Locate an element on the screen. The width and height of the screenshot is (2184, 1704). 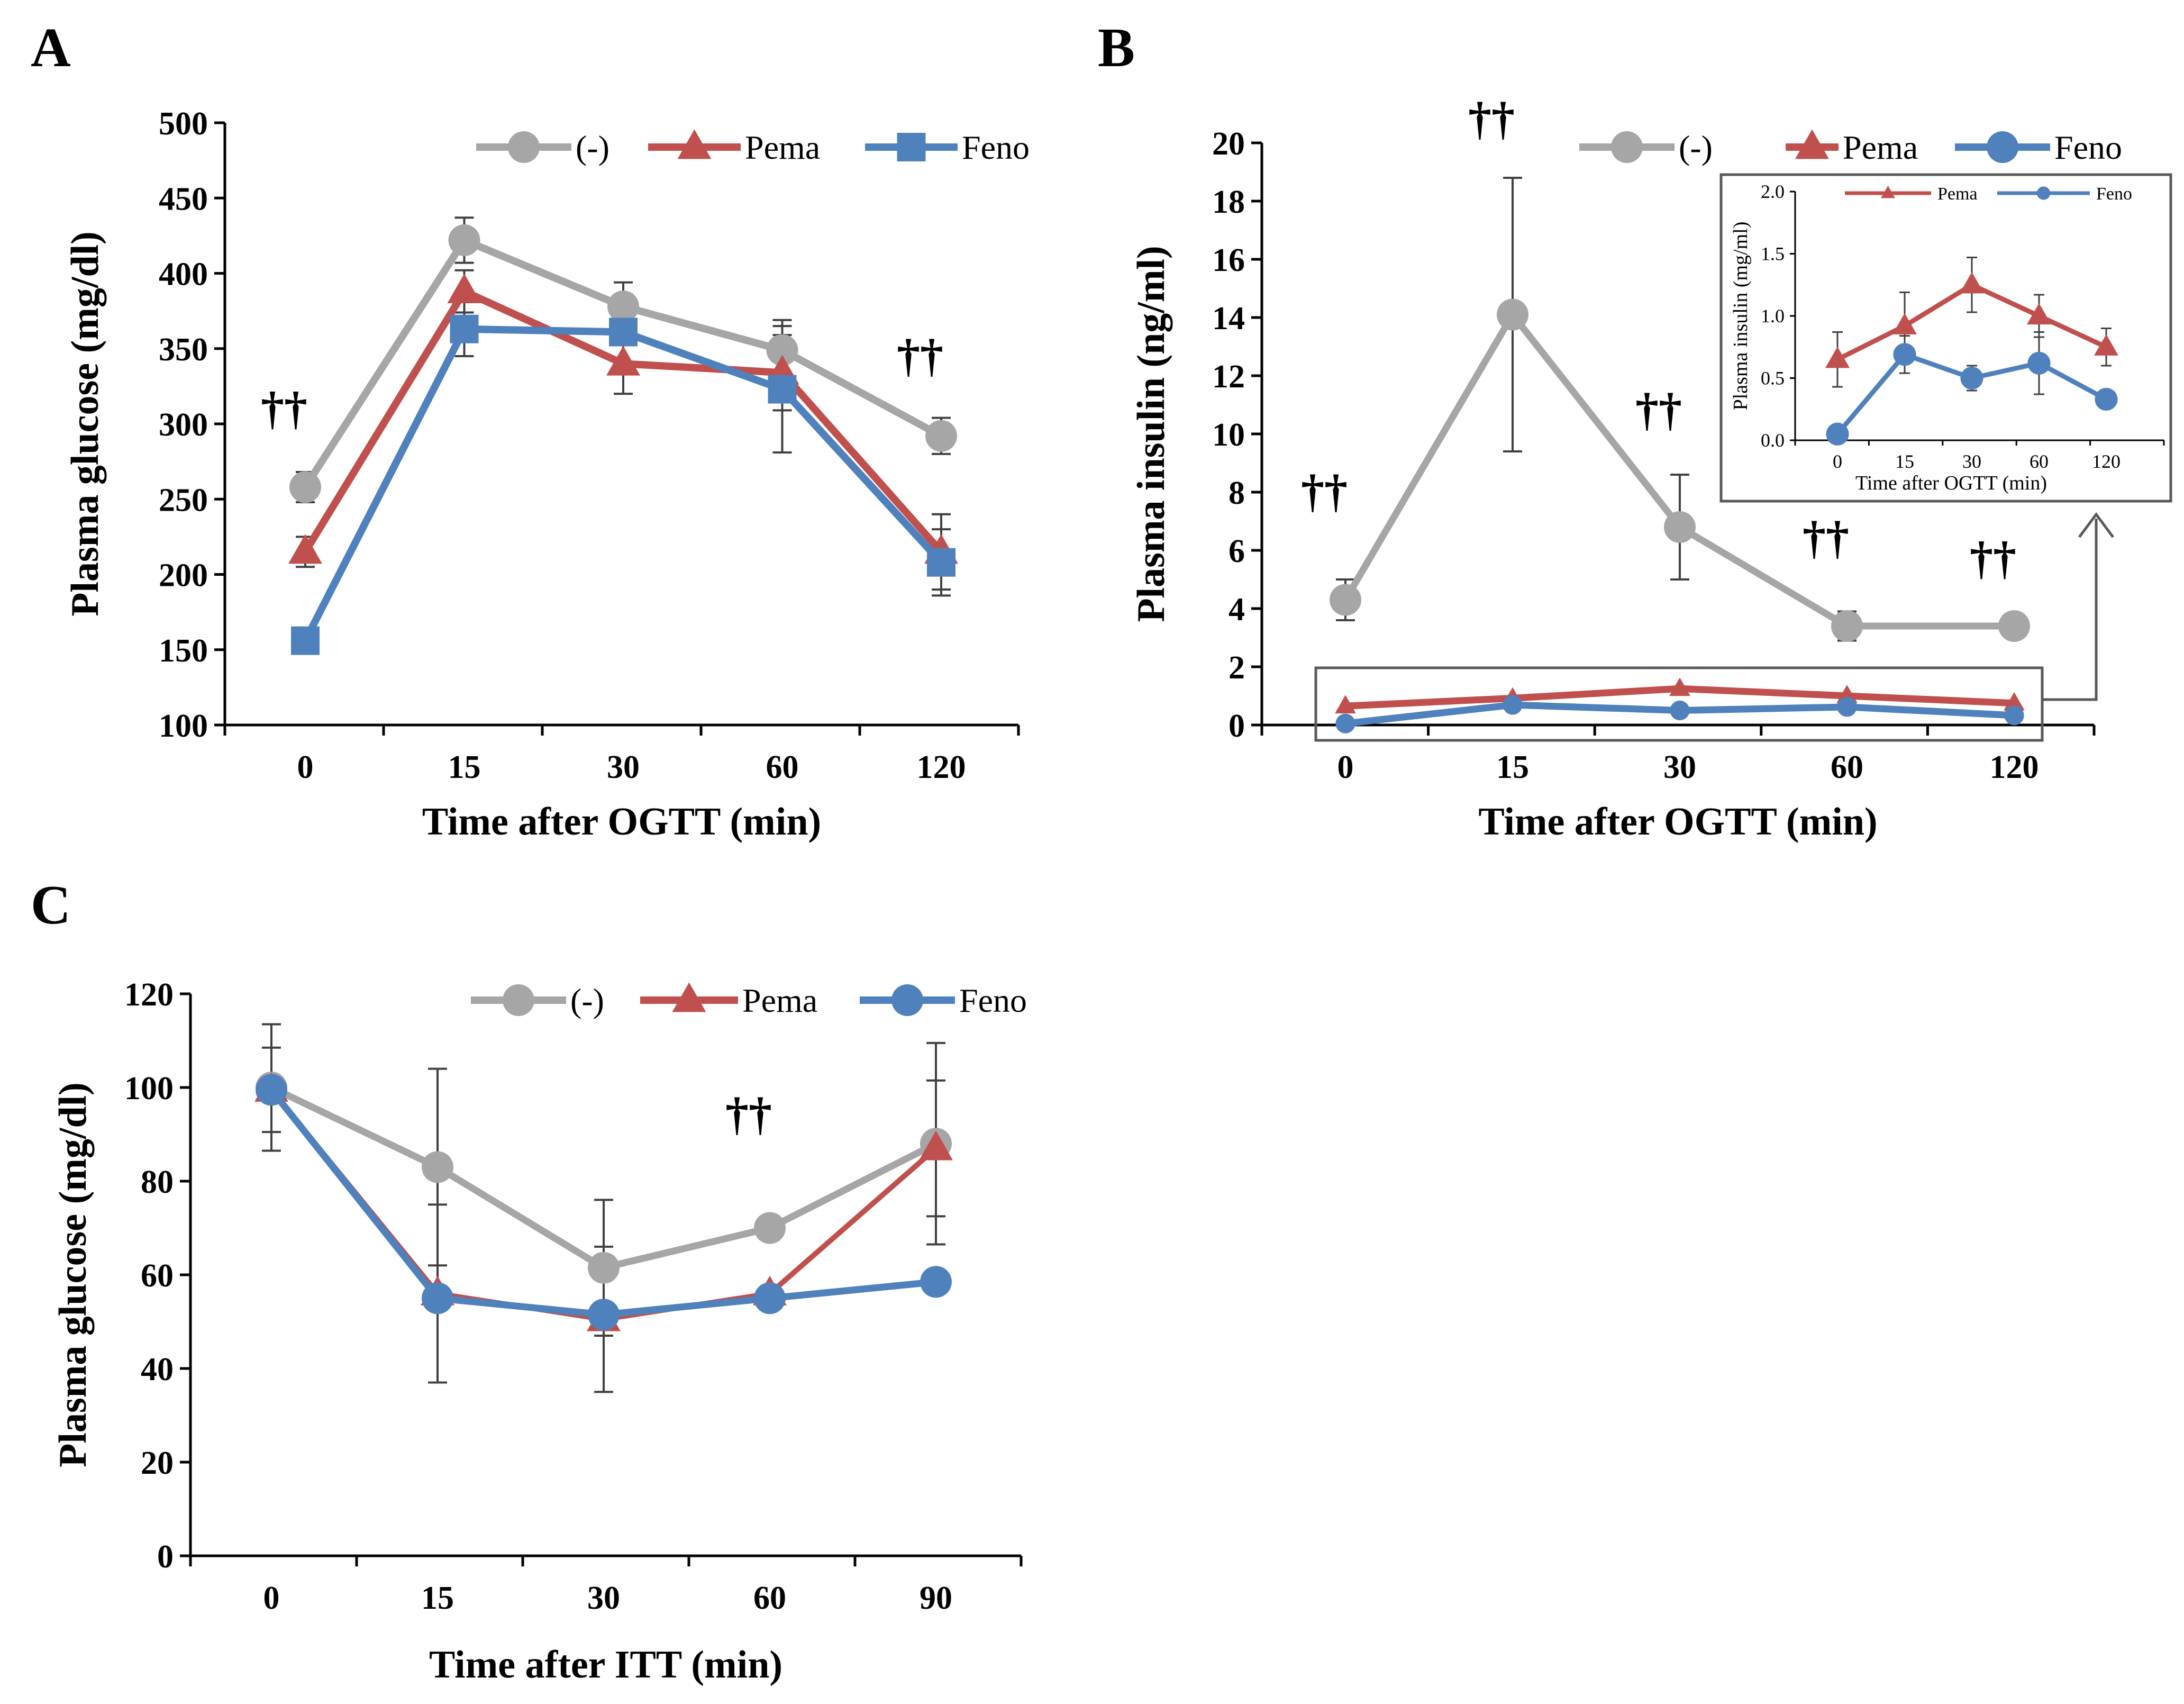
inset-frame is located at coordinates (1945, 338).